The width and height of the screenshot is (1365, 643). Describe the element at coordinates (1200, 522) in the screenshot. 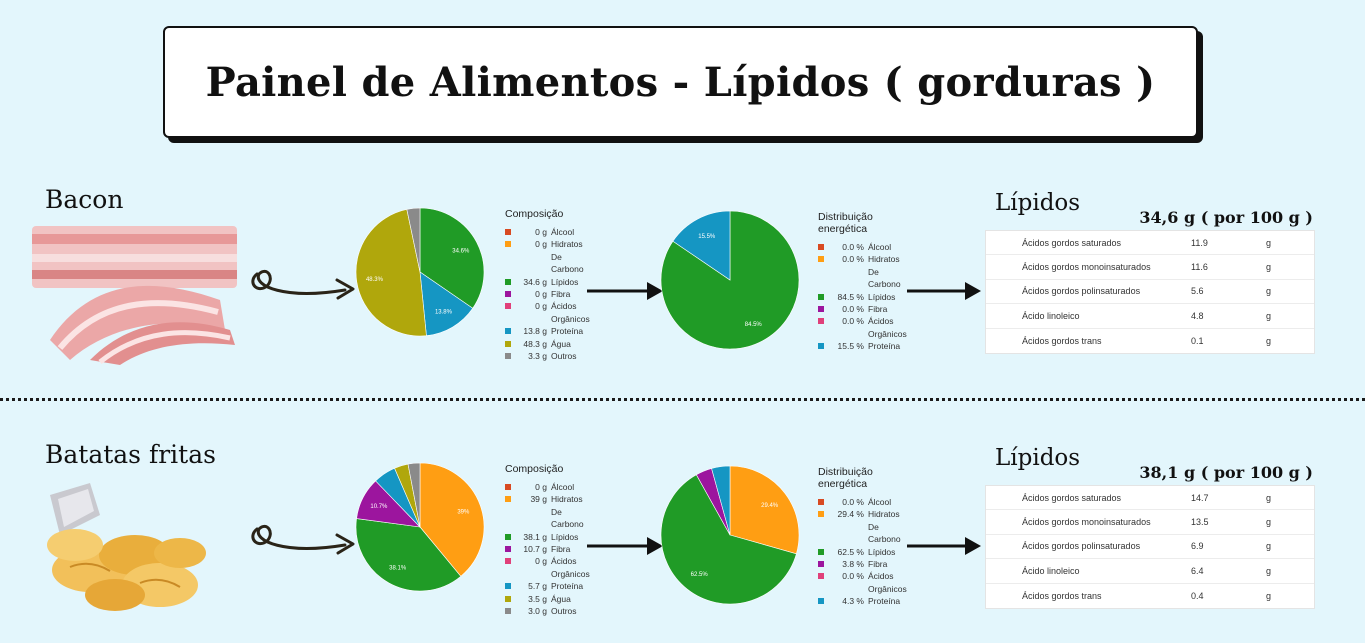

I see `nutrient-value: 13.5` at that location.